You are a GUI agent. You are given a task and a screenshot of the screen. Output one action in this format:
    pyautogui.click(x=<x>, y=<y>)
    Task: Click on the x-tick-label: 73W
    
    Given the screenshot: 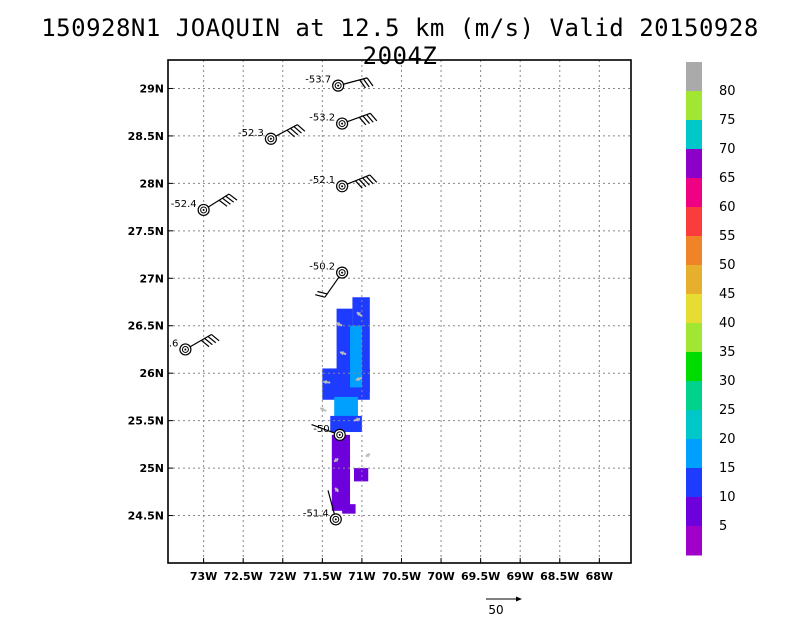 What is the action you would take?
    pyautogui.click(x=203, y=576)
    